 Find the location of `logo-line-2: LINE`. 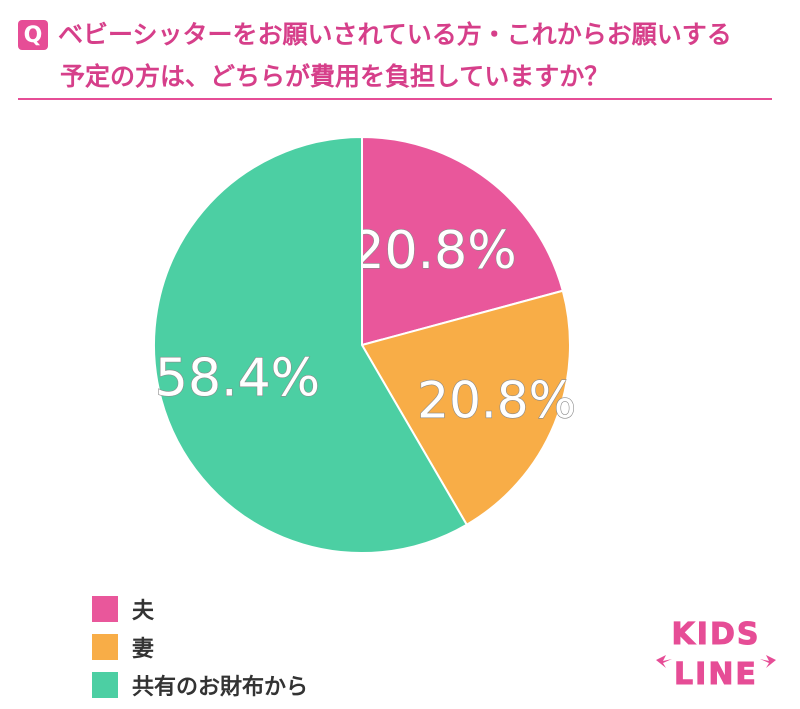

logo-line-2: LINE is located at coordinates (716, 674).